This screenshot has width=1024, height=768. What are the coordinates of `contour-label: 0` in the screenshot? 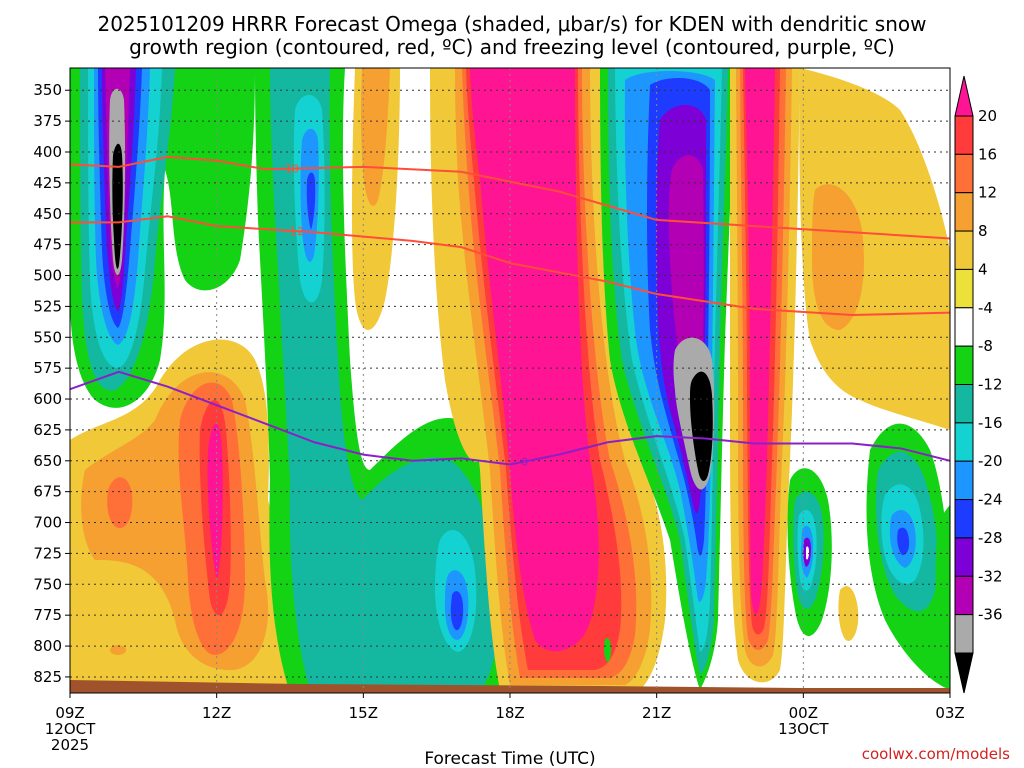 It's located at (524, 462).